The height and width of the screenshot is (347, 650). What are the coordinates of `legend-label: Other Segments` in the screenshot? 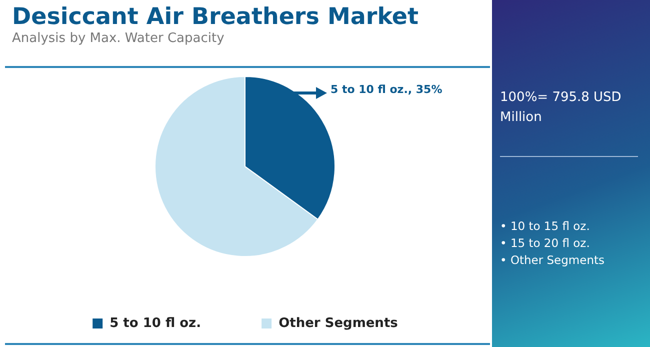 It's located at (338, 323).